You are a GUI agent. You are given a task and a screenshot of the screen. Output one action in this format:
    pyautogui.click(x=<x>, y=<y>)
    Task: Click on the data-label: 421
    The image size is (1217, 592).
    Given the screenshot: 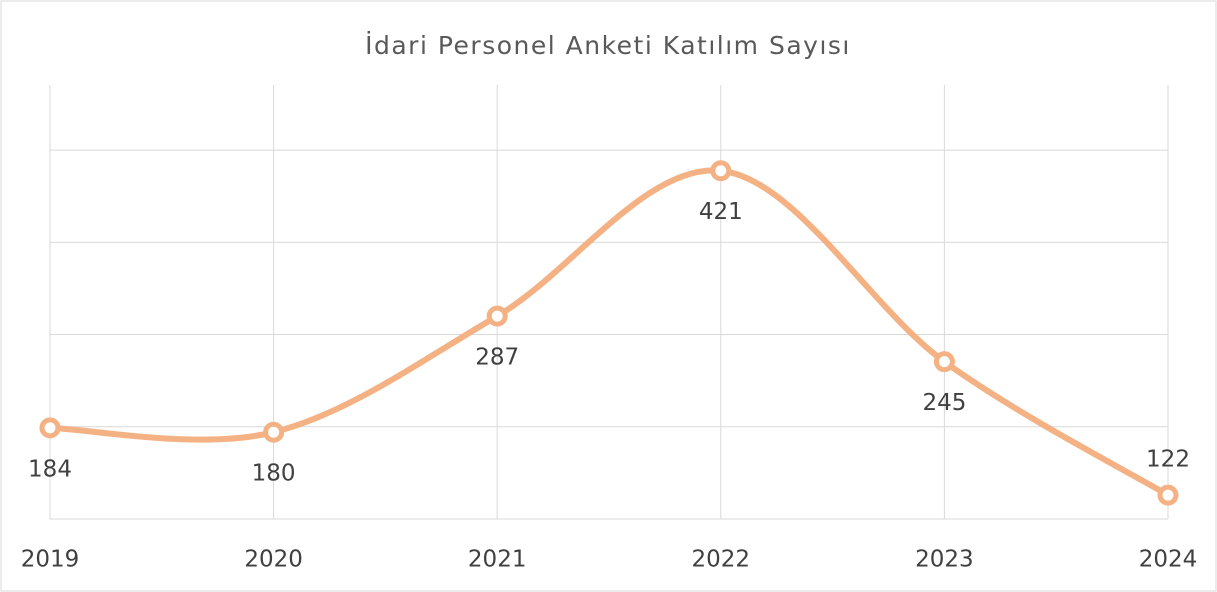 What is the action you would take?
    pyautogui.click(x=721, y=212)
    